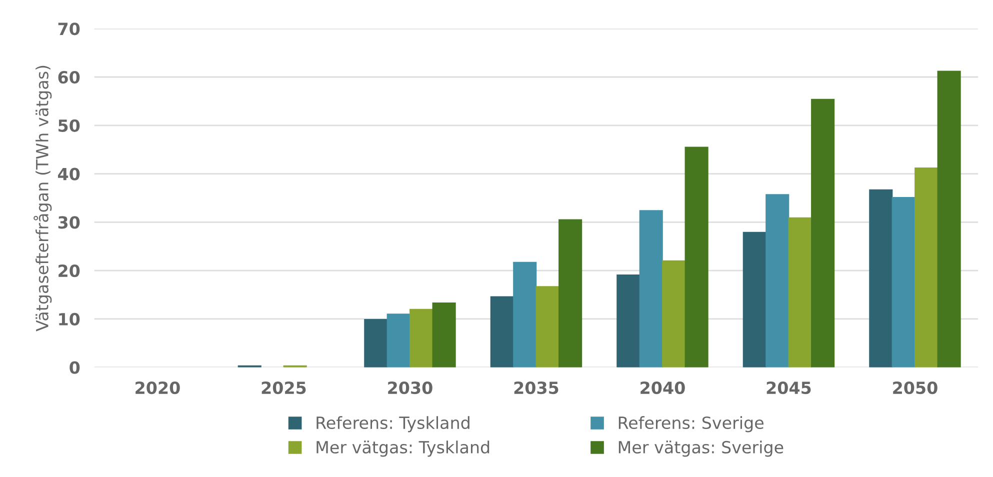 This screenshot has height=477, width=993. What do you see at coordinates (69, 222) in the screenshot?
I see `y-tick-label: 30` at bounding box center [69, 222].